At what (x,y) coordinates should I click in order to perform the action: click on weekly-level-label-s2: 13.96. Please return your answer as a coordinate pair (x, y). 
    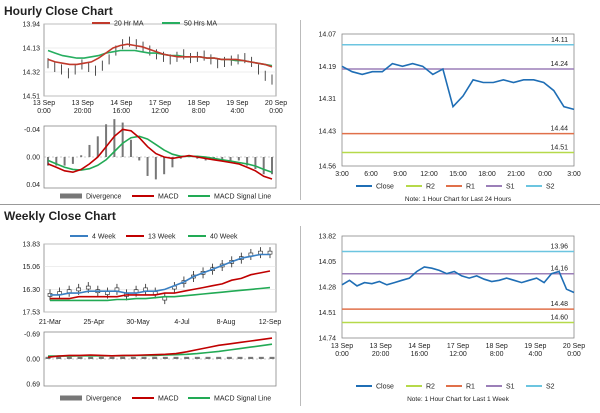
    Looking at the image, I should click on (559, 247).